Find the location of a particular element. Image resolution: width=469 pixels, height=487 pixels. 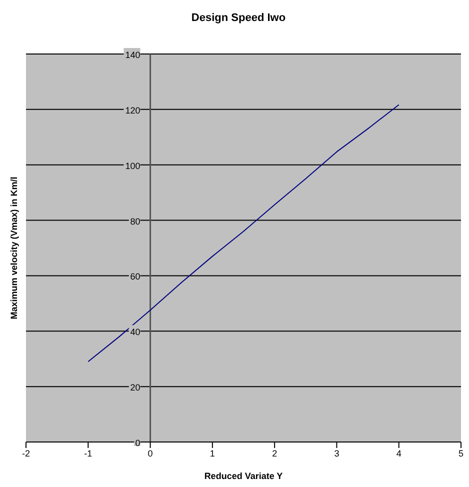

y-tick-label: 60 is located at coordinates (135, 277).